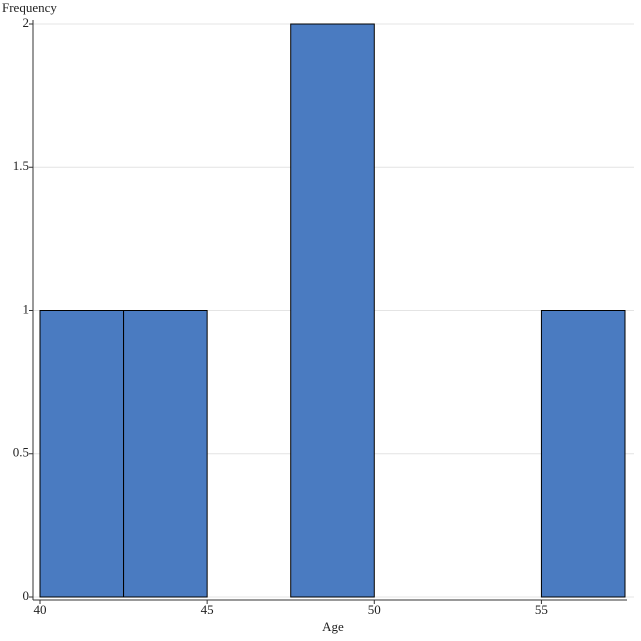  What do you see at coordinates (26, 308) in the screenshot?
I see `y-tick-label: 1` at bounding box center [26, 308].